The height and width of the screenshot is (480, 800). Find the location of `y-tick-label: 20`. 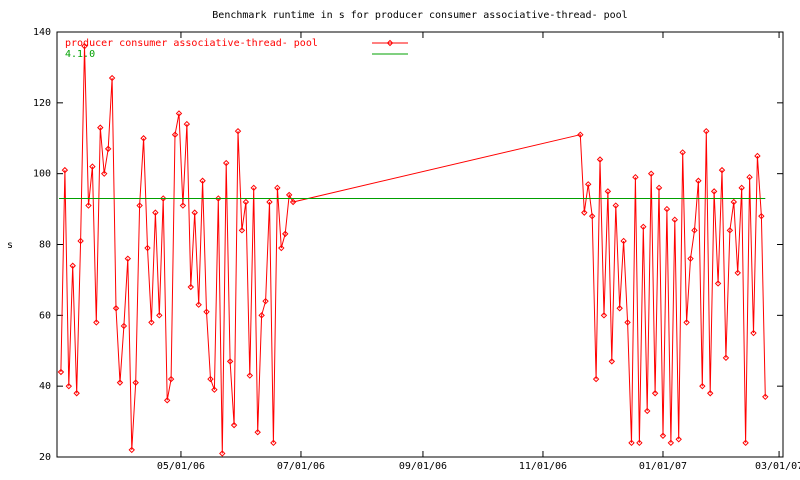

y-tick-label: 20 is located at coordinates (45, 457).